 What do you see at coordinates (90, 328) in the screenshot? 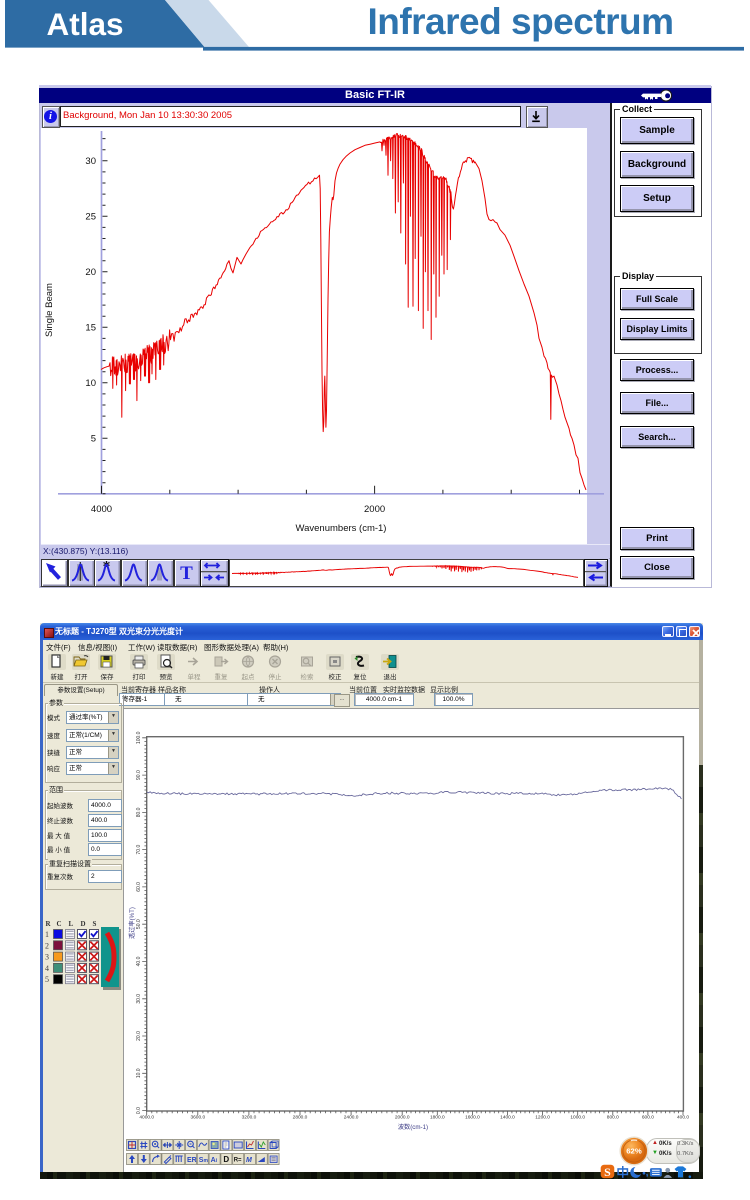
I see `svg-text: 15` at bounding box center [90, 328].